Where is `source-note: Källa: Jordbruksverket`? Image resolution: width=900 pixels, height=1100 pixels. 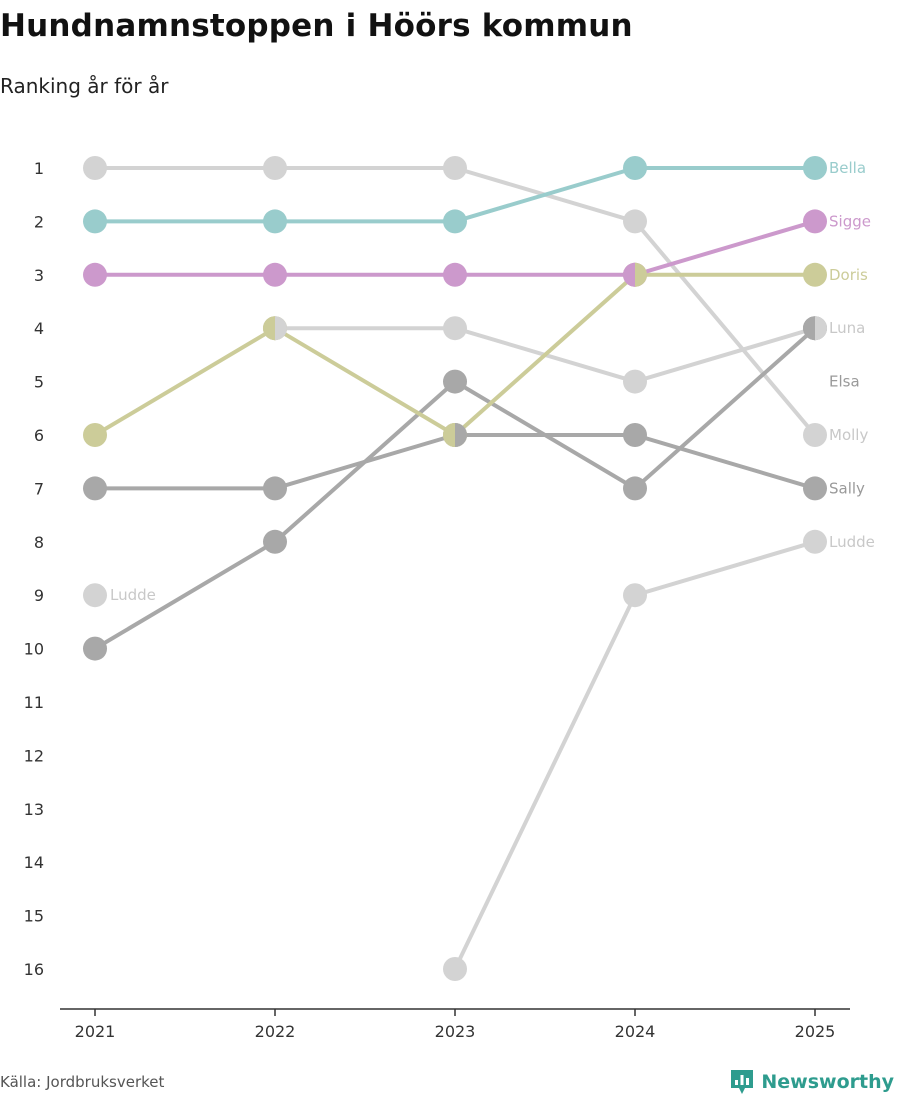 source-note: Källa: Jordbruksverket is located at coordinates (82, 1082).